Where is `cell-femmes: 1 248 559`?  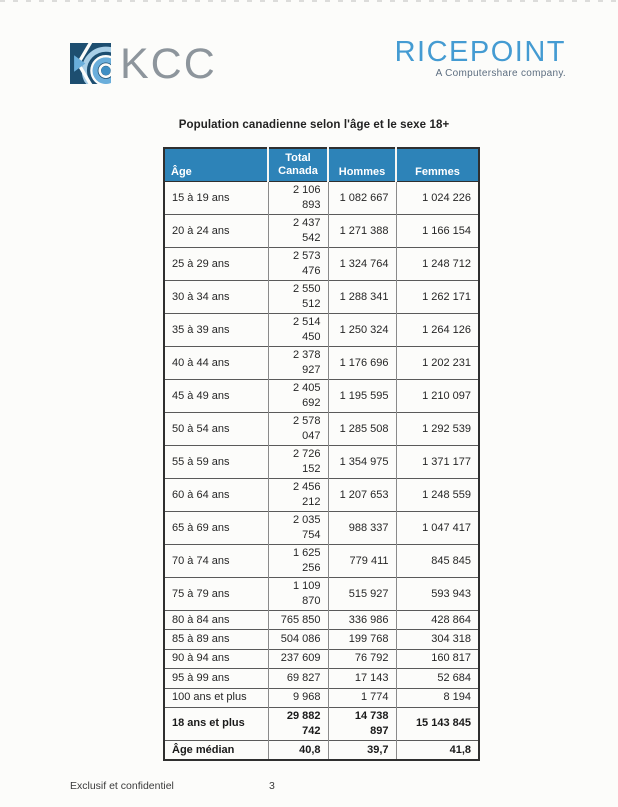
cell-femmes: 1 248 559 is located at coordinates (437, 495).